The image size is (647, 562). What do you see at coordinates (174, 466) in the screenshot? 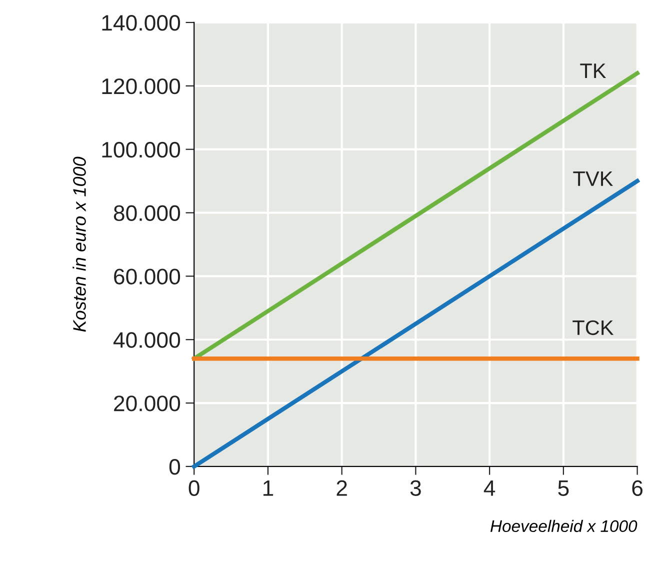
I see `y-tick-label: 0` at bounding box center [174, 466].